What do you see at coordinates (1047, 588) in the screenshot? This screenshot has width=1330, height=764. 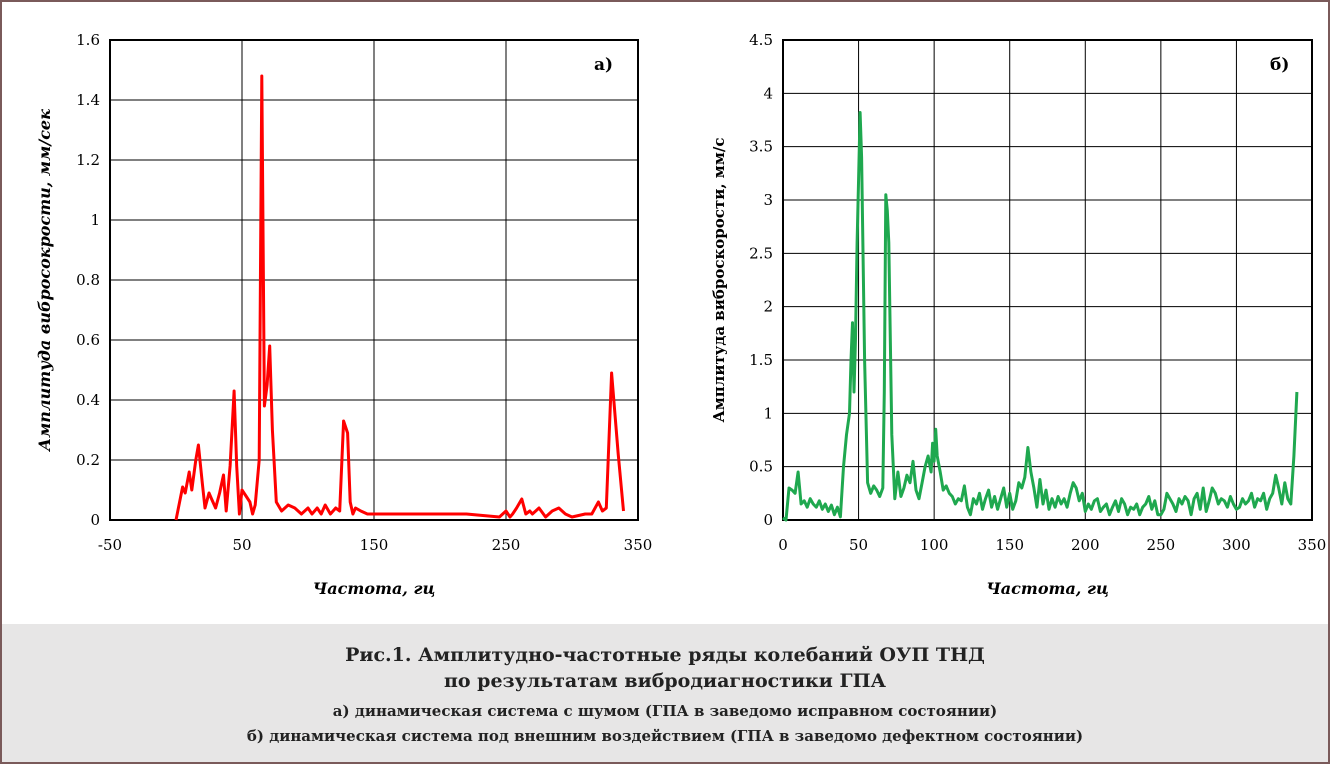 I see `chart-b-x-axis-title: Частота, гц` at bounding box center [1047, 588].